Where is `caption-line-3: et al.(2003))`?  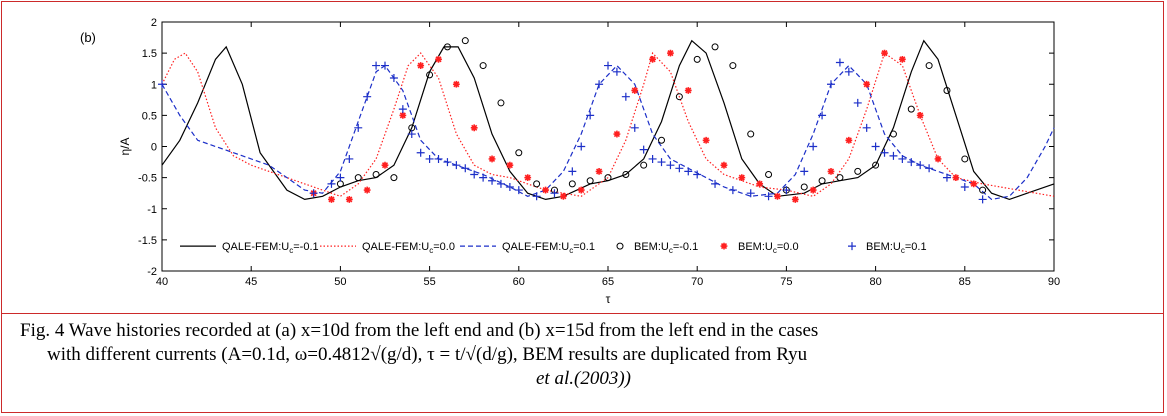
caption-line-3: et al.(2003)) is located at coordinates (583, 379).